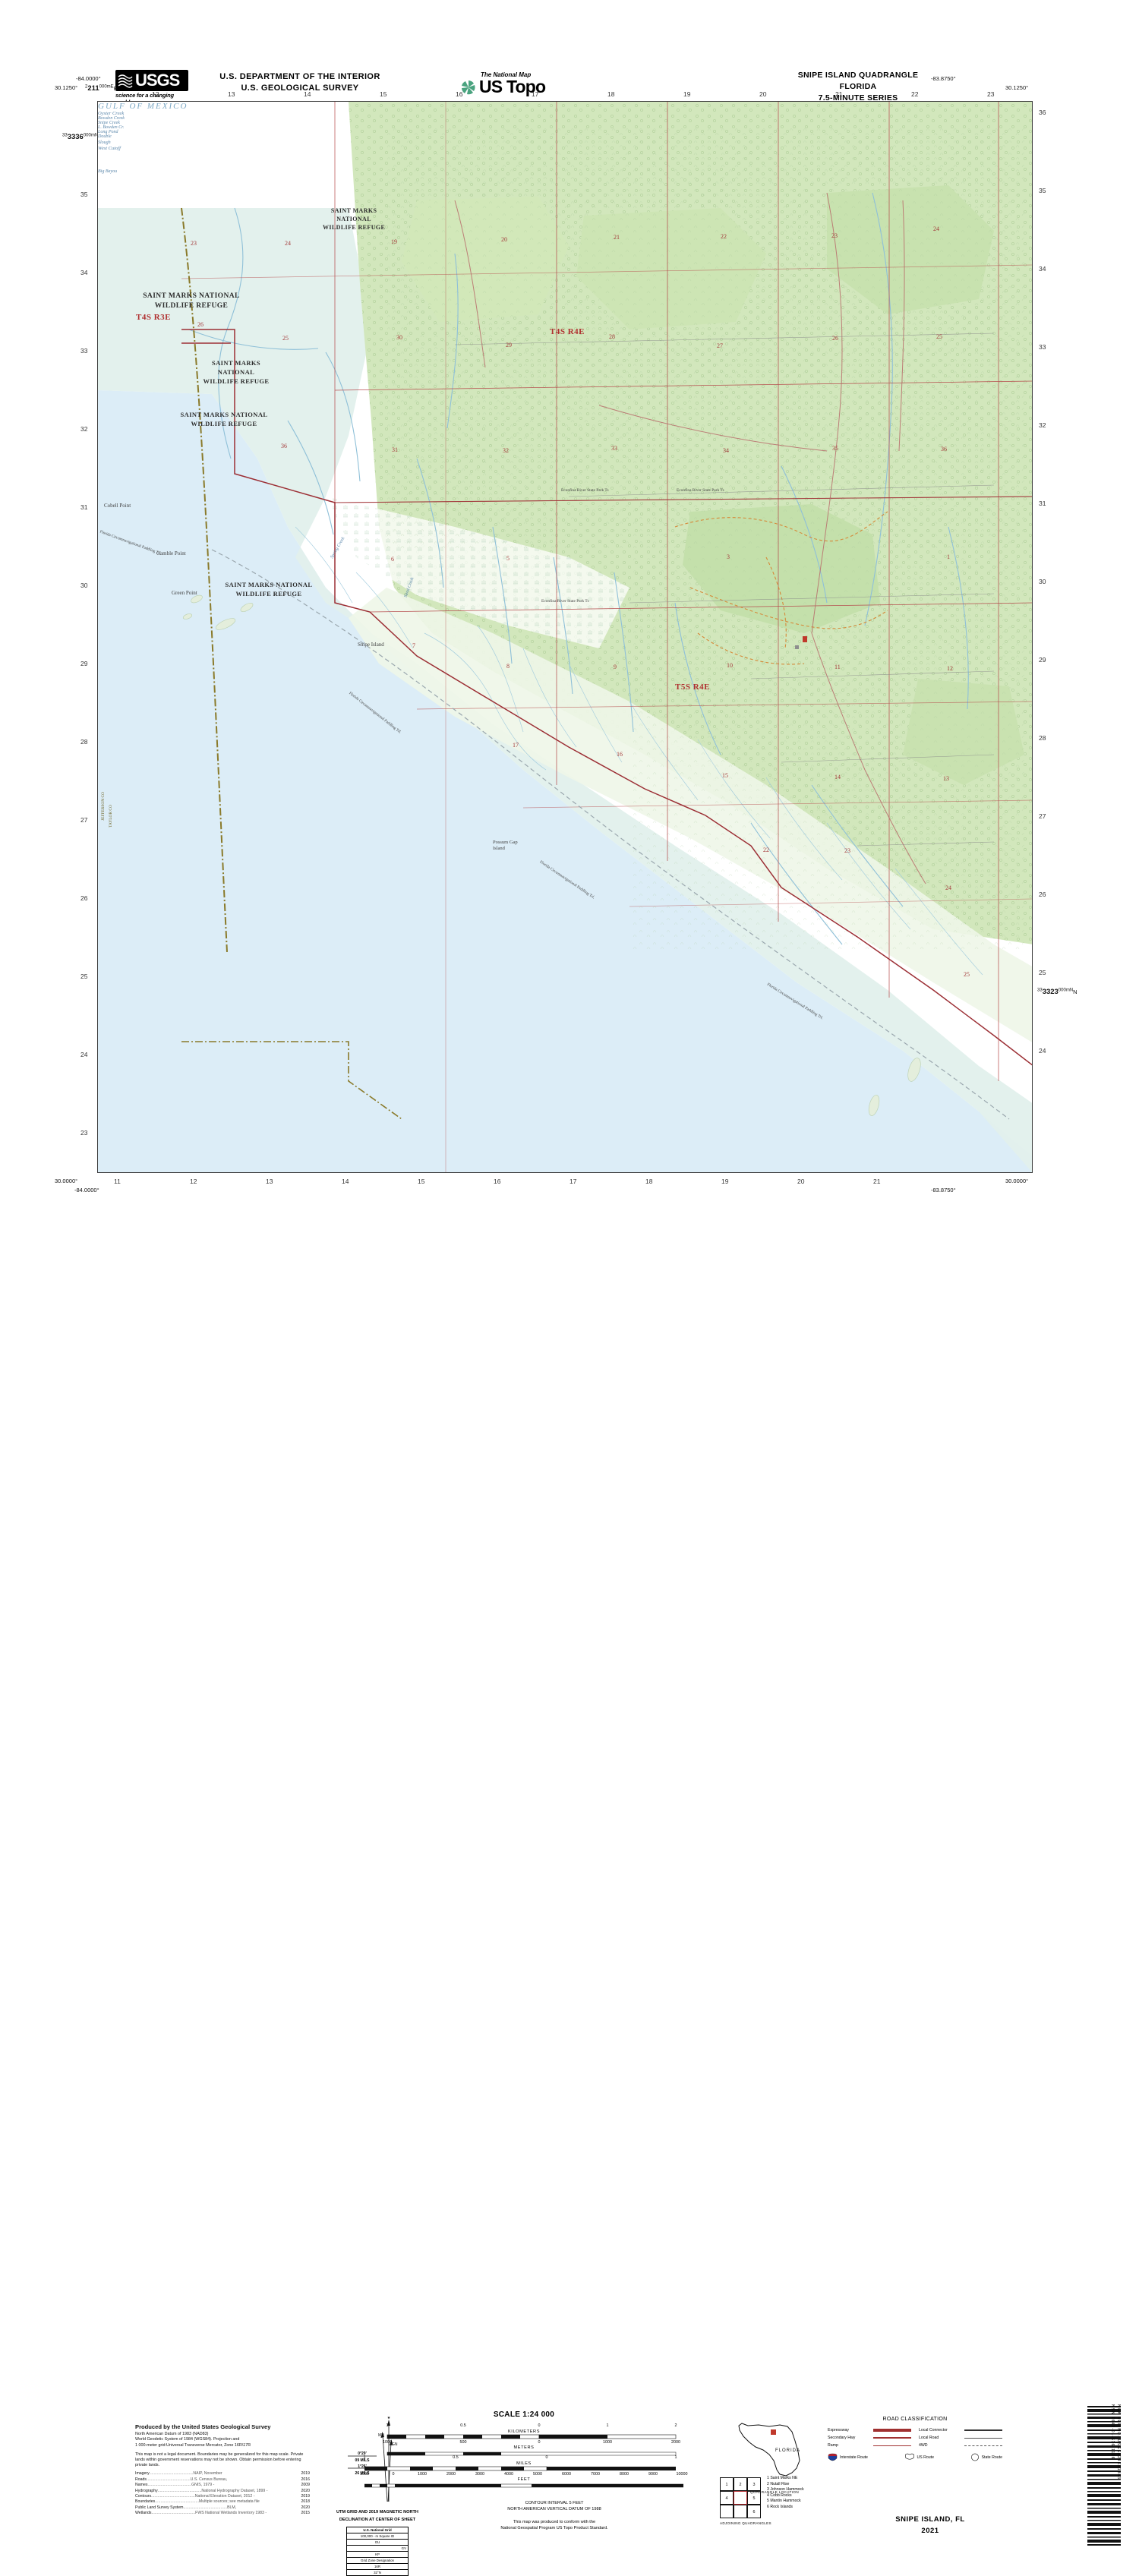 Image resolution: width=1139 pixels, height=2576 pixels. I want to click on section-number: 24, so click(948, 887).